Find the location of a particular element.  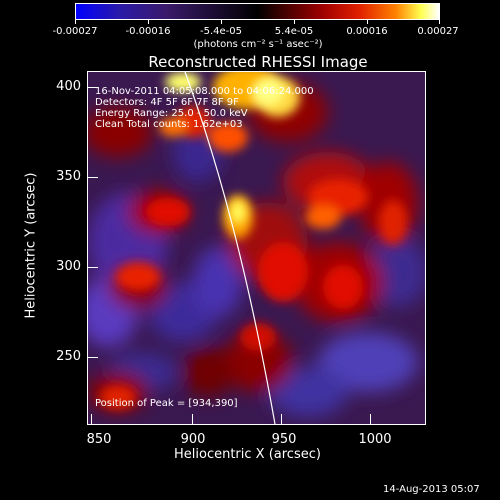

x-axis-label: Heliocentric X (arcsec) is located at coordinates (247, 454).